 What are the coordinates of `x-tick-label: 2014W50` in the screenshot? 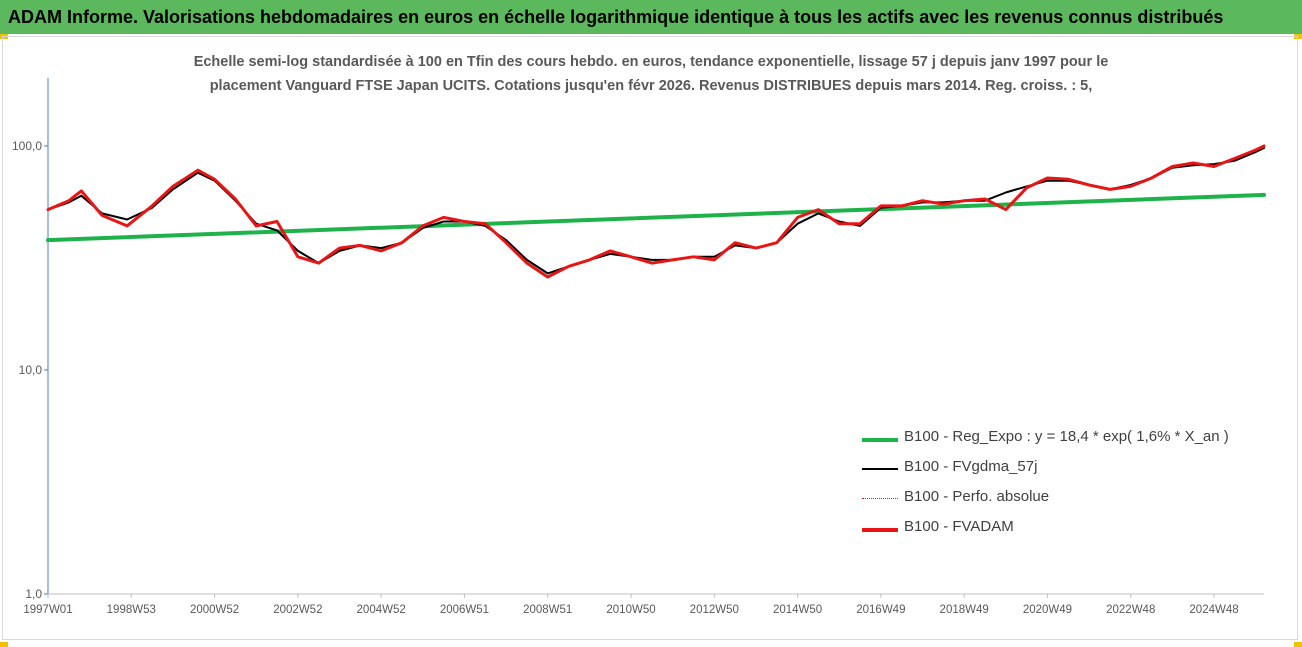 It's located at (797, 610).